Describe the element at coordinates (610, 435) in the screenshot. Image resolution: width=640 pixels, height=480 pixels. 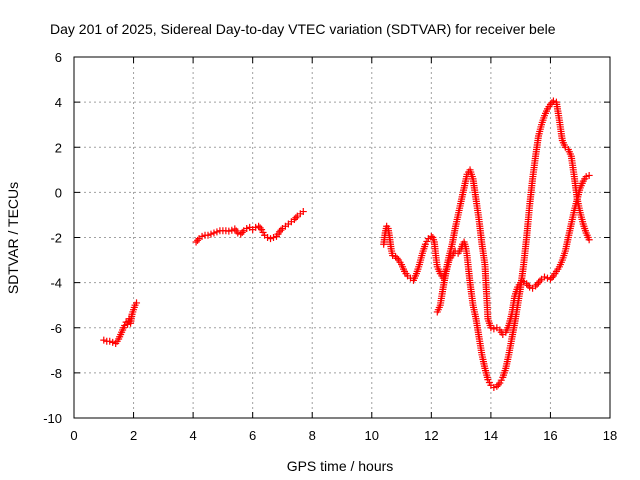
I see `x-tick-label: 18` at that location.